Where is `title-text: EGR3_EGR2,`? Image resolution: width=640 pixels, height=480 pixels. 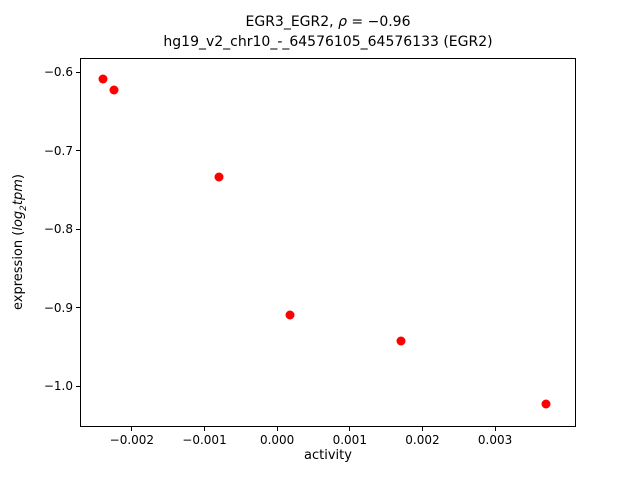 title-text: EGR3_EGR2, is located at coordinates (292, 22).